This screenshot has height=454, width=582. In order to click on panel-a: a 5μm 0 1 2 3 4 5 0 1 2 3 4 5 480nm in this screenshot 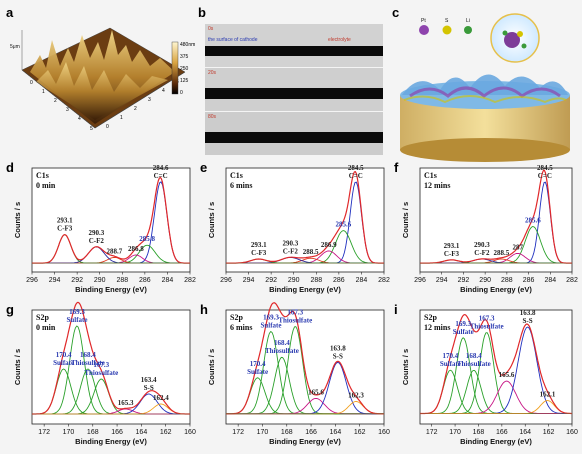, I will do `click(100, 68)`.